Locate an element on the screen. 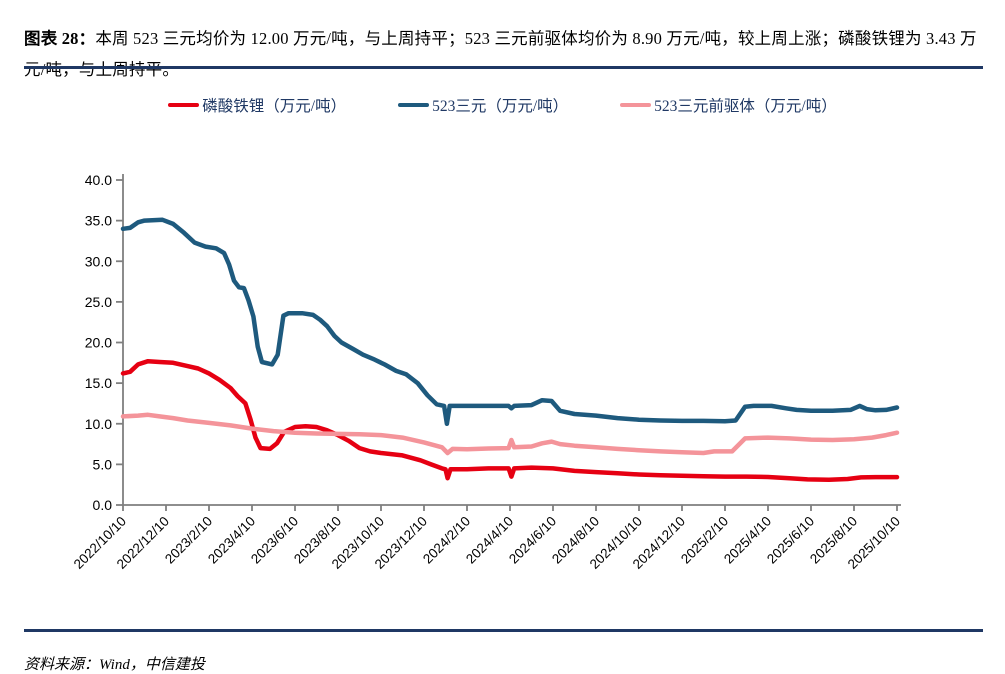 Image resolution: width=1005 pixels, height=674 pixels. source-divider is located at coordinates (503, 630).